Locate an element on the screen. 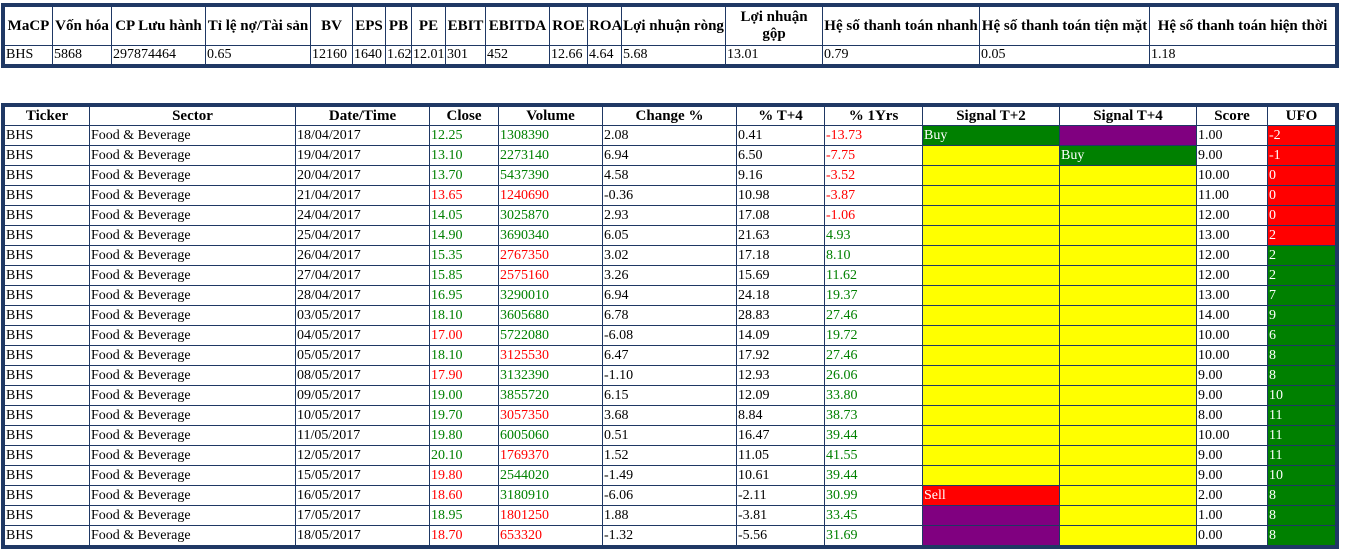 The height and width of the screenshot is (557, 1353). close-cell: 19.80 is located at coordinates (464, 475).